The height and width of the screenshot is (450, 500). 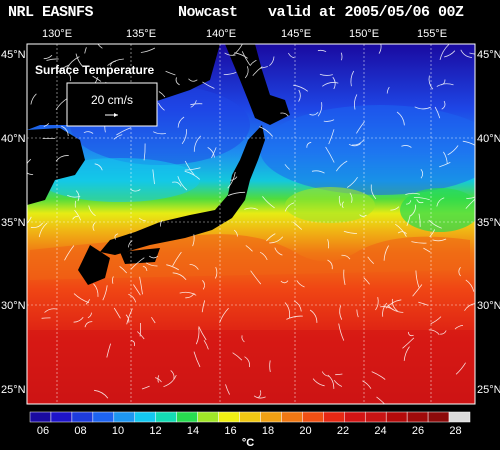 I want to click on lon-label: 150°E, so click(x=364, y=34).